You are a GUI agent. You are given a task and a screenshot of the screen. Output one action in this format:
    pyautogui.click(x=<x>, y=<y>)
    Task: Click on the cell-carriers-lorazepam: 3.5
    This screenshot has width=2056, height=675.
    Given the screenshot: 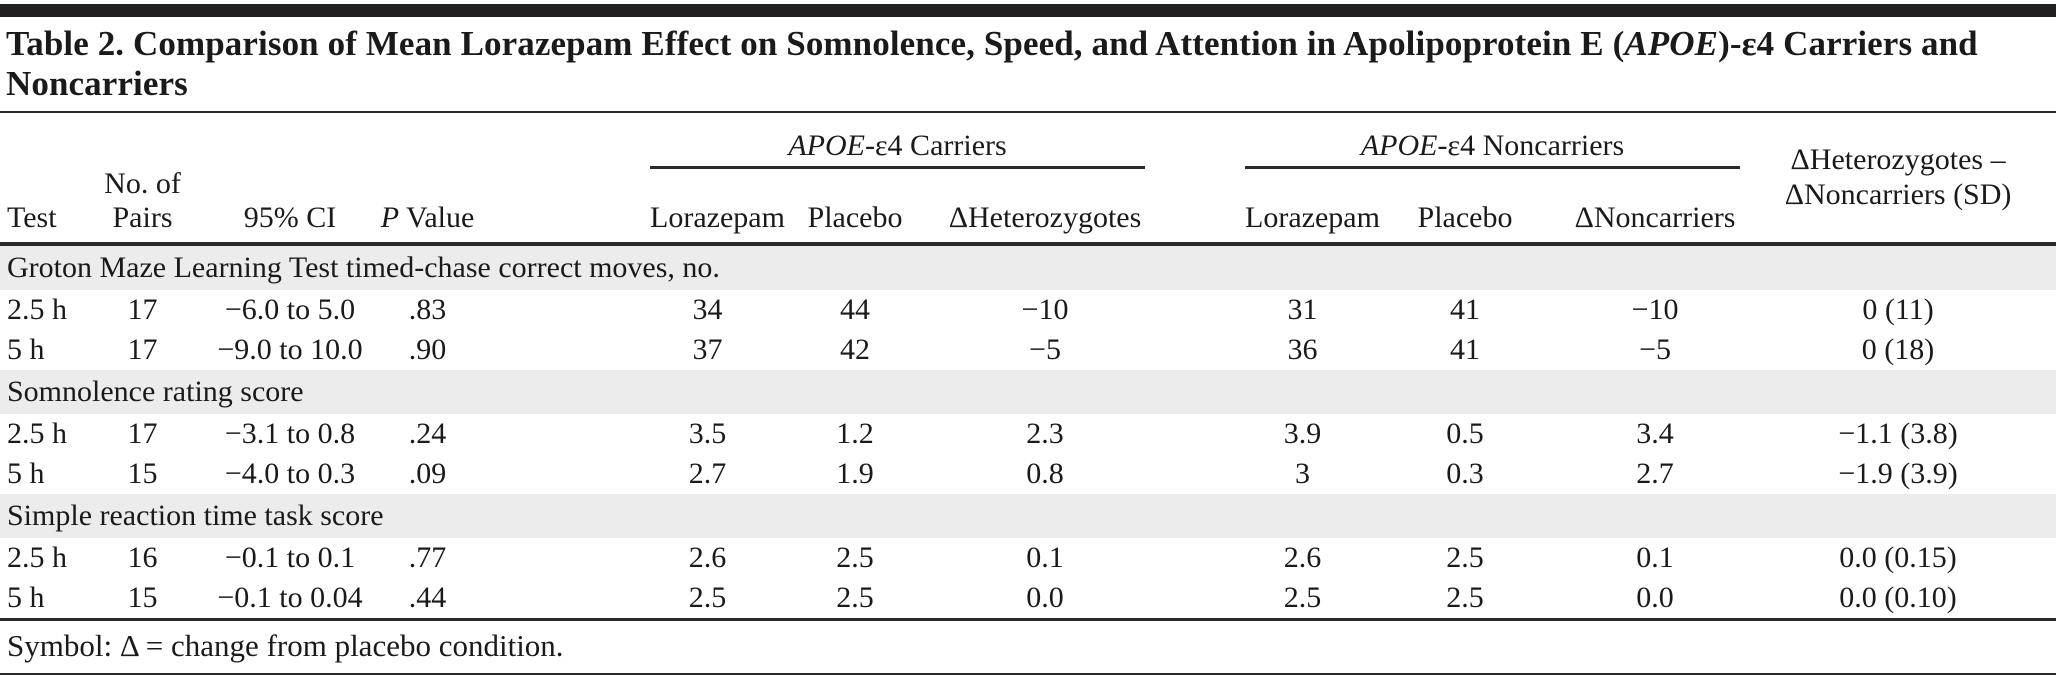 What is the action you would take?
    pyautogui.click(x=707, y=433)
    